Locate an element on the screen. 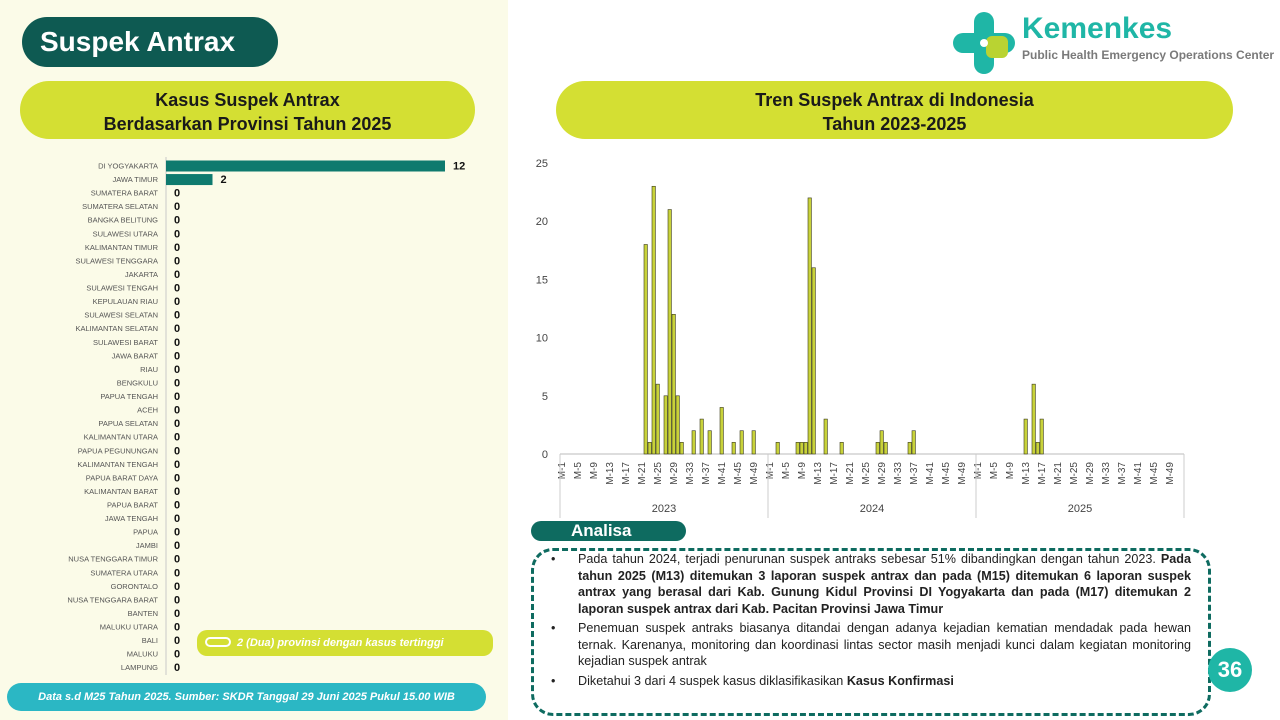  week-tick-label: M-49 is located at coordinates (1170, 473).